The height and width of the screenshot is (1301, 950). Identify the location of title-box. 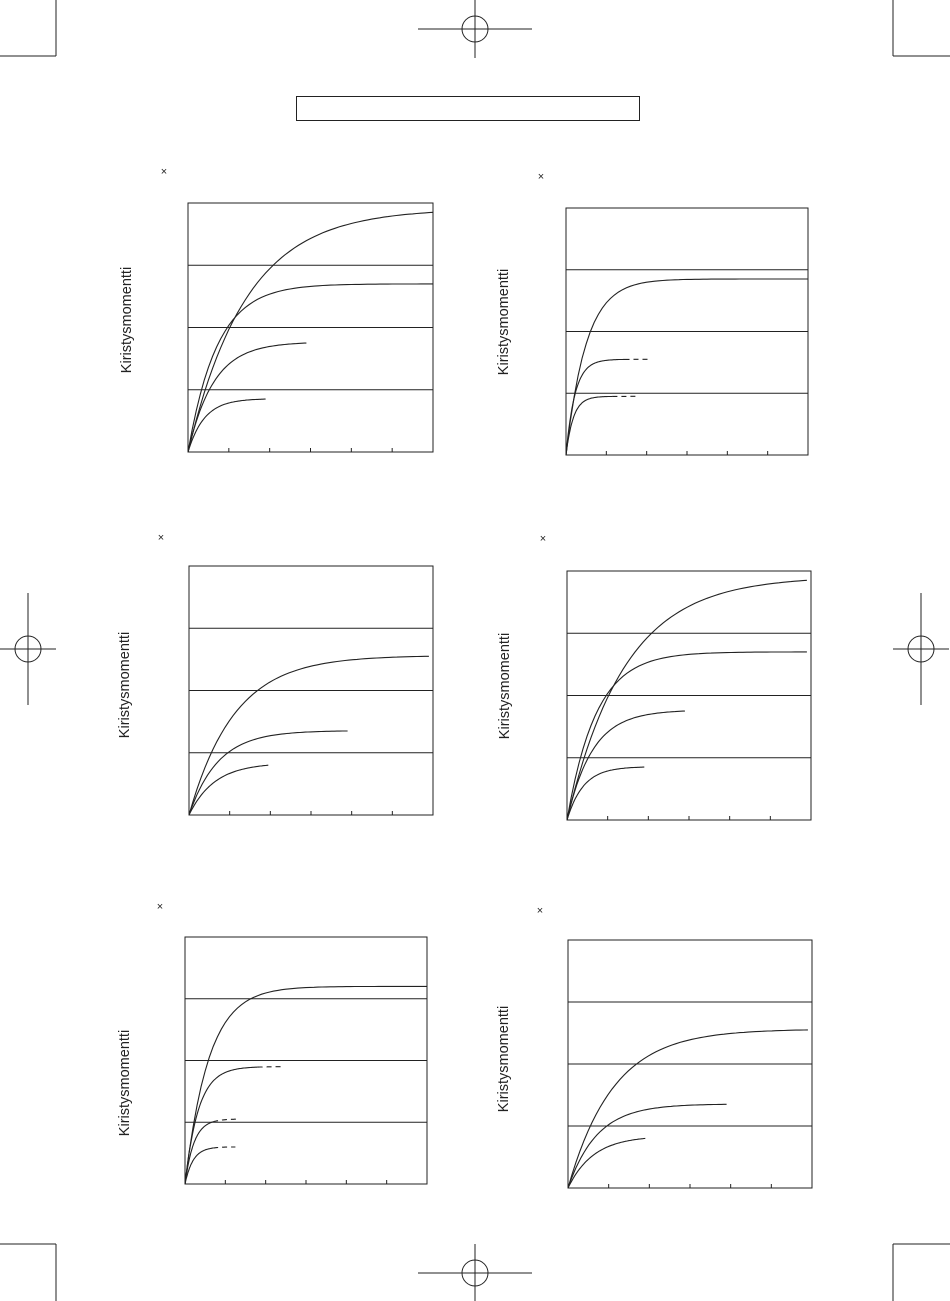
(468, 108).